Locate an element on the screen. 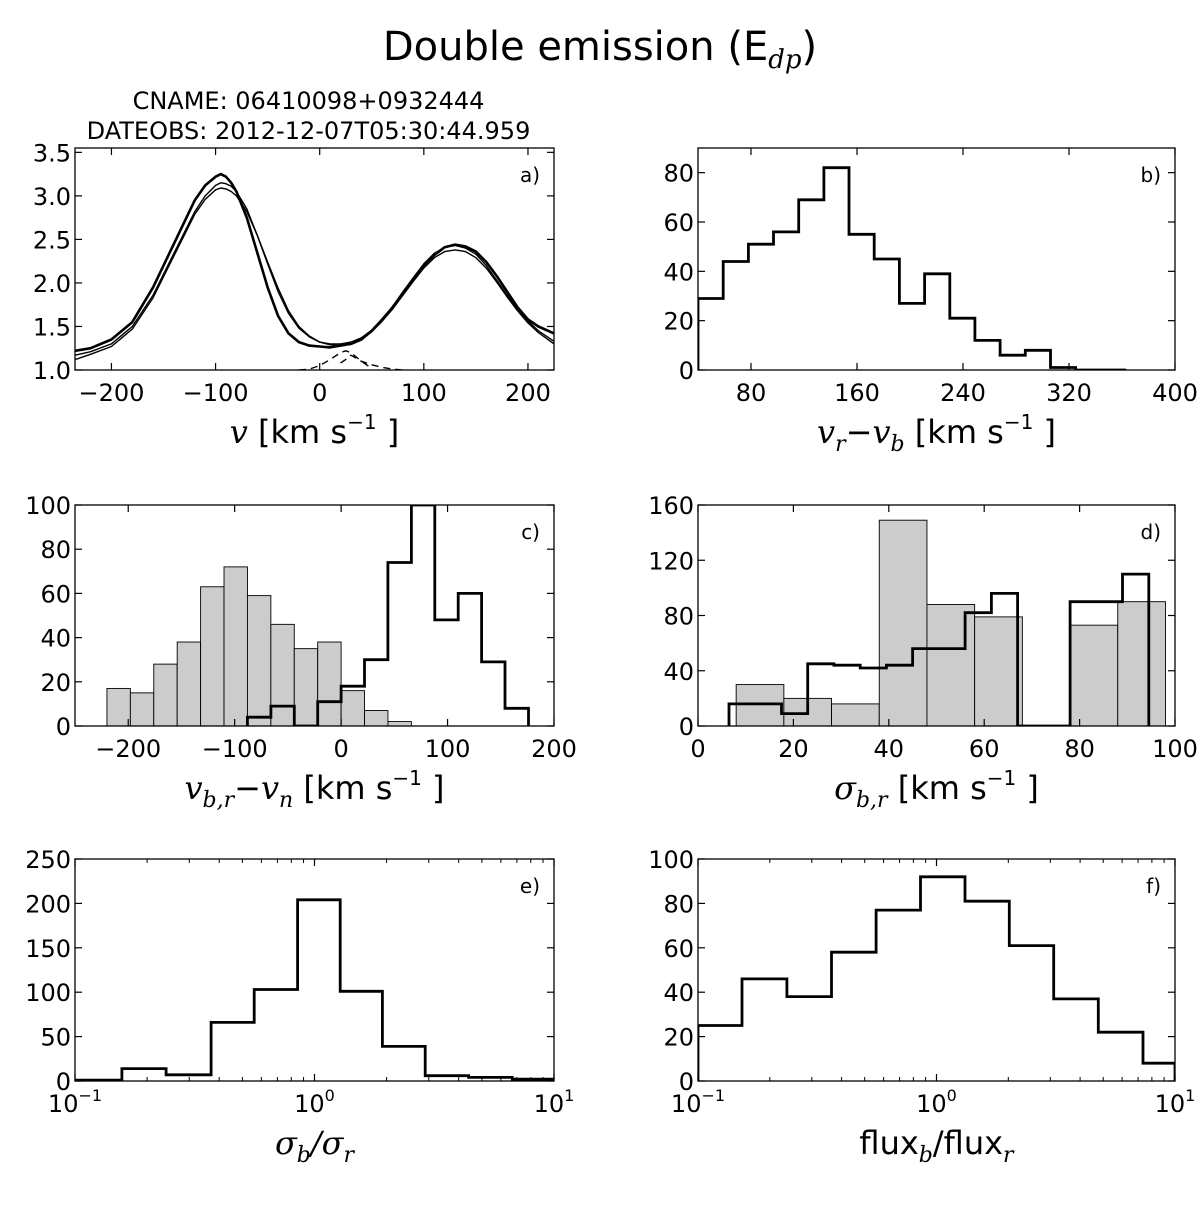  figure-title-subscript: dp is located at coordinates (785, 60).